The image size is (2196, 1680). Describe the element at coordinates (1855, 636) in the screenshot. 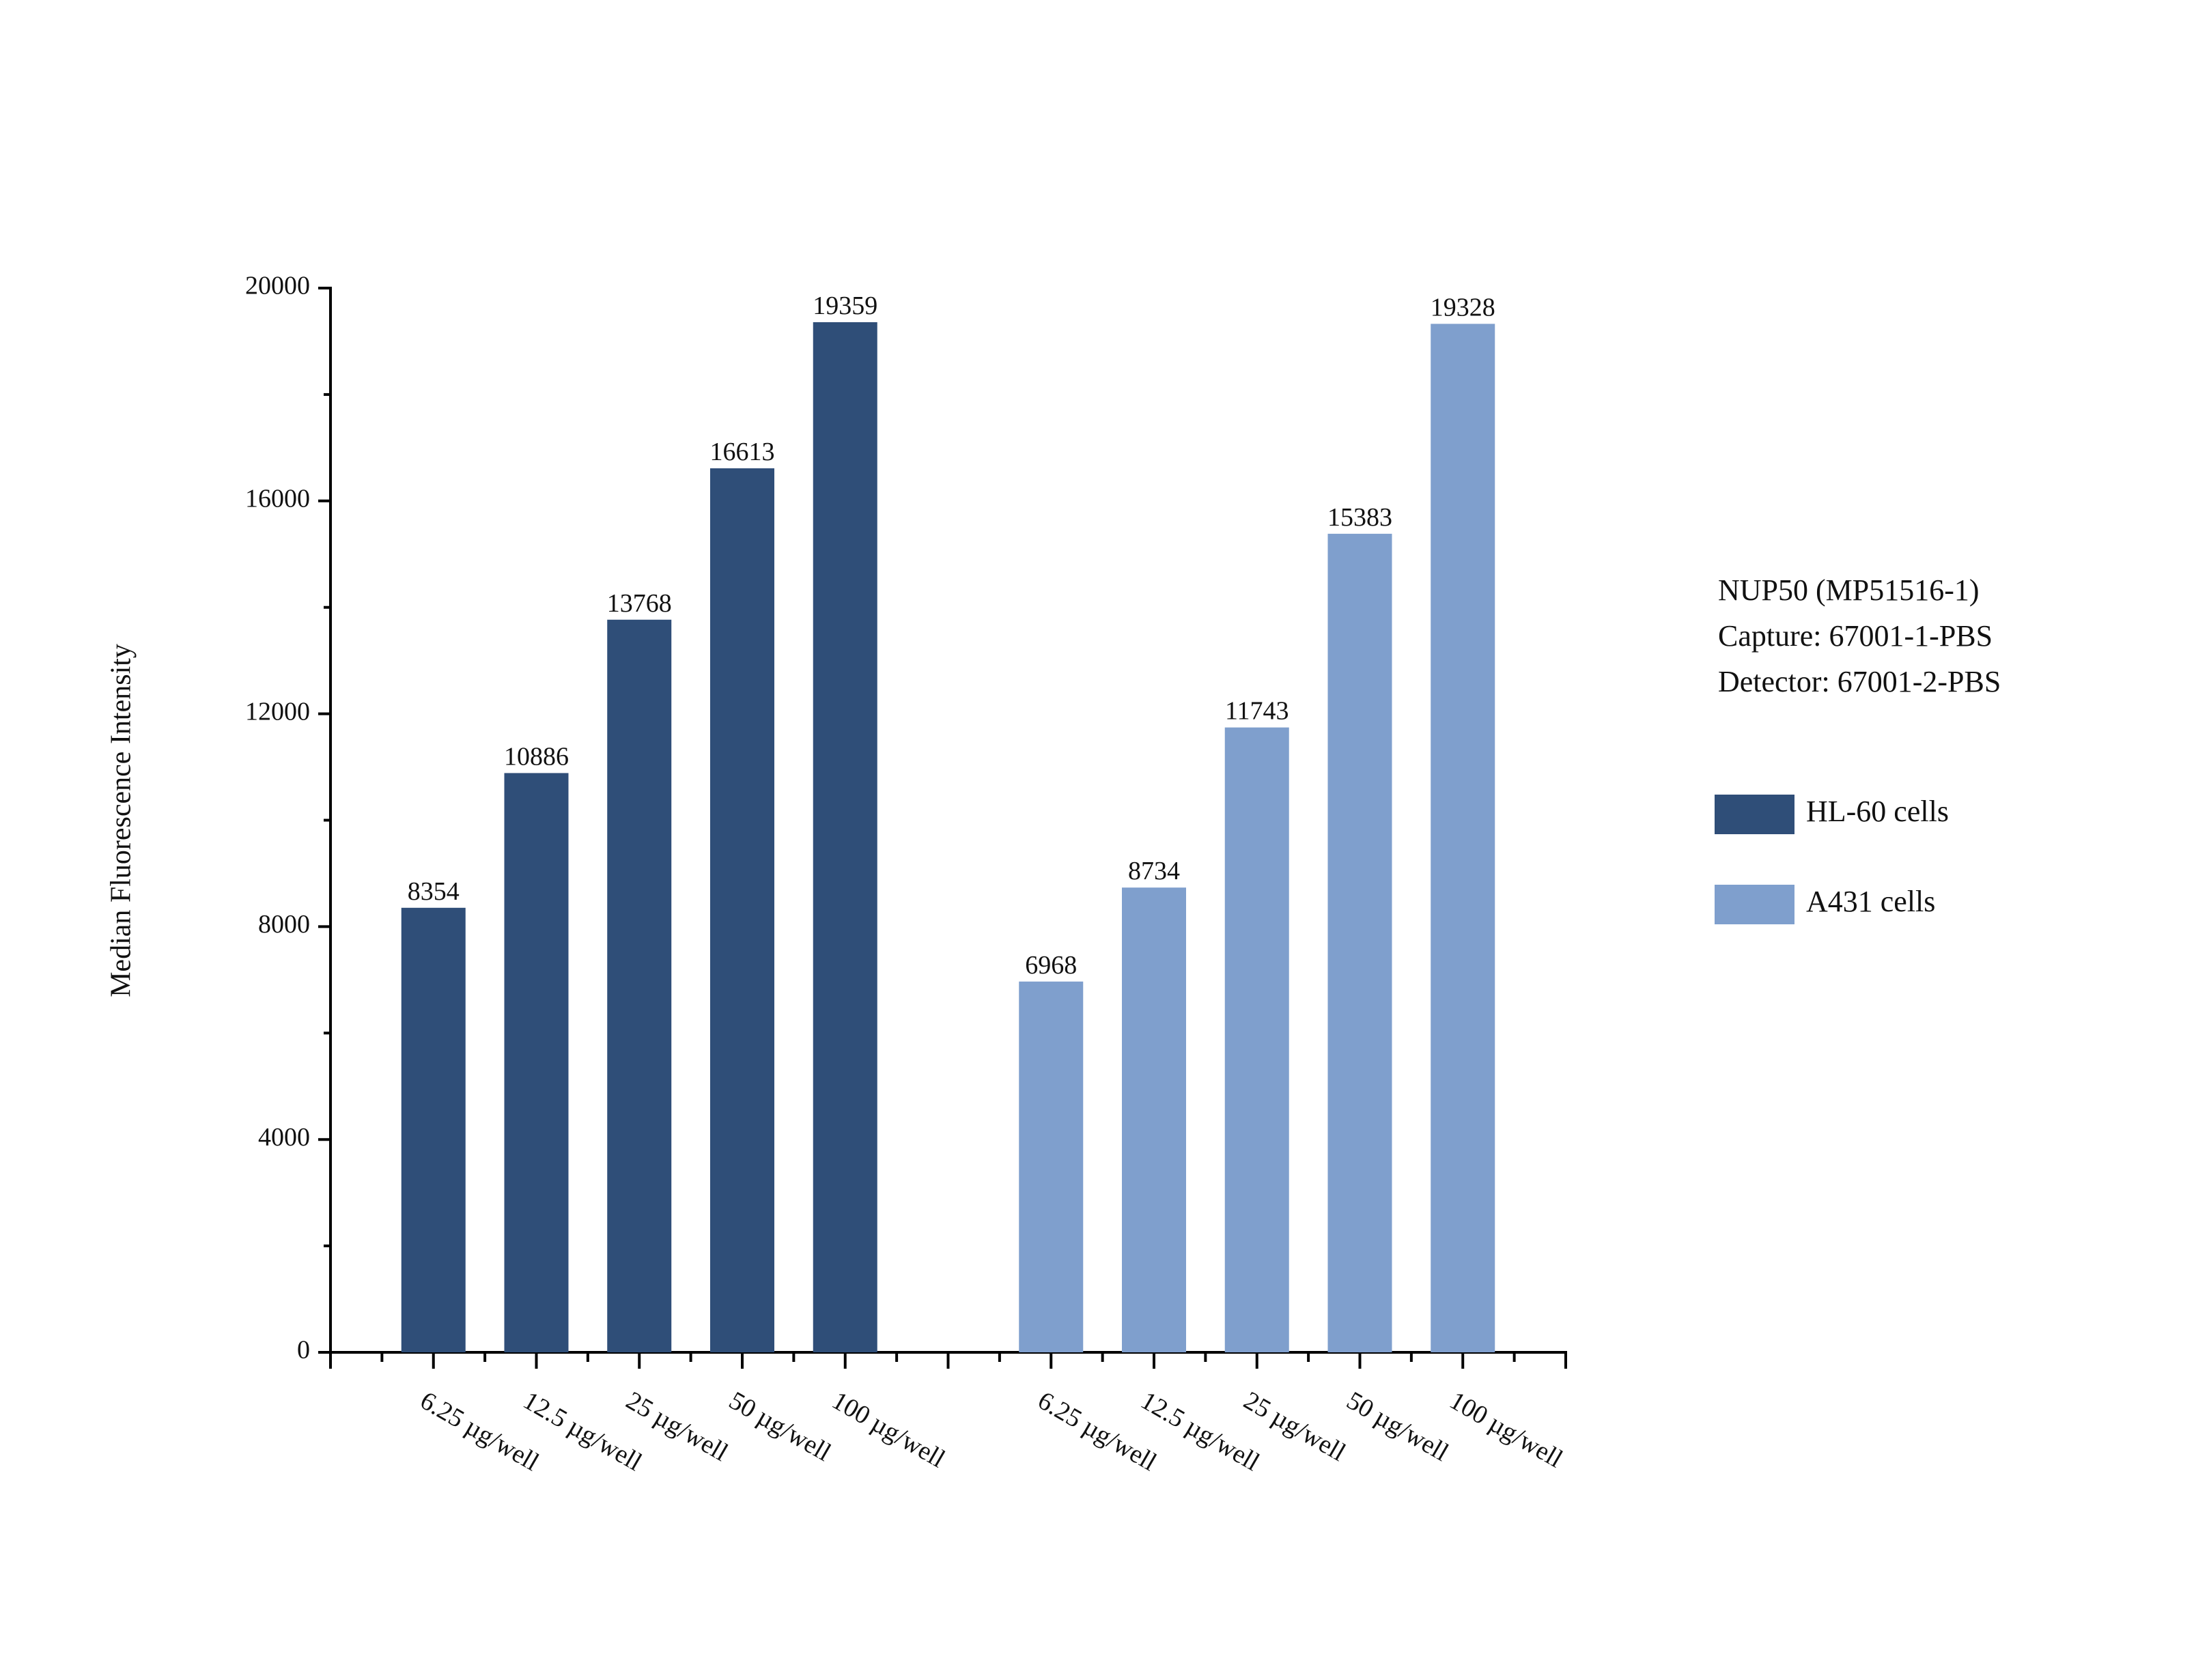

I see `annotation: Capture: 67001-1-PBS` at that location.